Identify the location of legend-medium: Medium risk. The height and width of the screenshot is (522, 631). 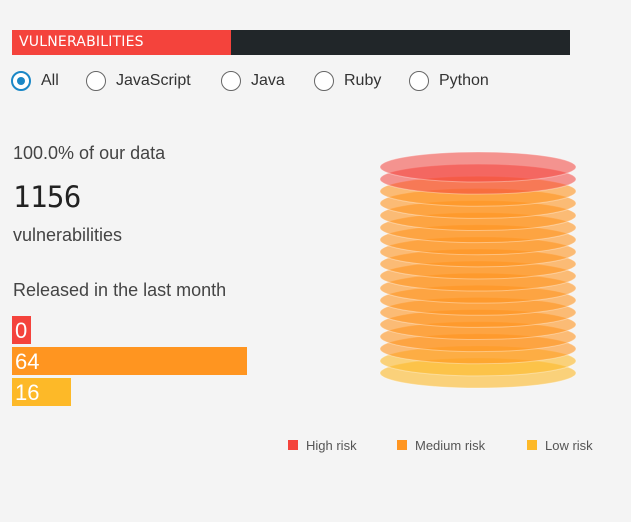
(441, 445).